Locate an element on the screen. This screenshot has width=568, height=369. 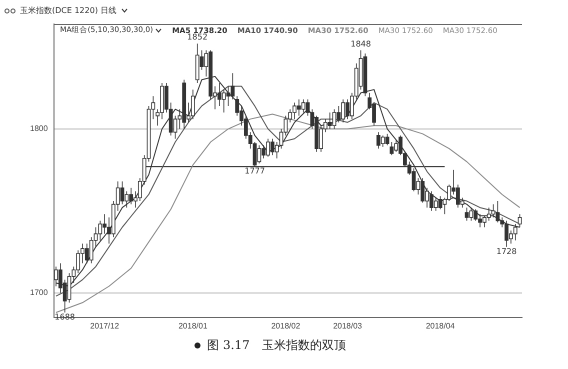
x-tick-label: 2018/02 is located at coordinates (286, 325).